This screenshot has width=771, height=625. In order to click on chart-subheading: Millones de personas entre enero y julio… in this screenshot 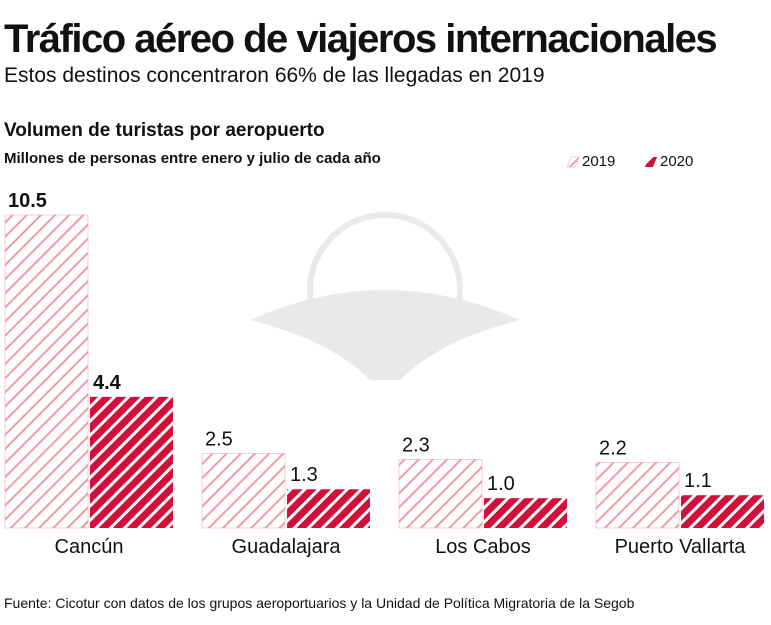, I will do `click(192, 158)`.